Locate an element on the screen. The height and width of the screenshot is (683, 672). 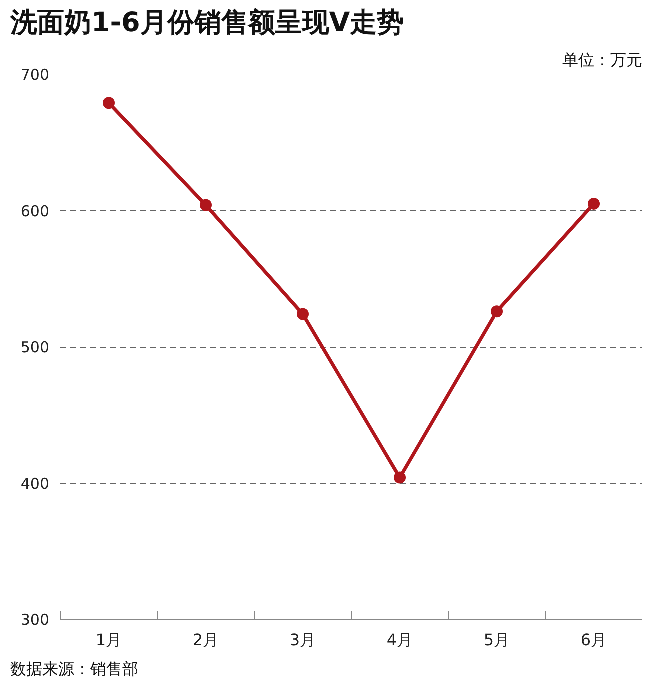
x-tick-label: 1月 is located at coordinates (109, 640).